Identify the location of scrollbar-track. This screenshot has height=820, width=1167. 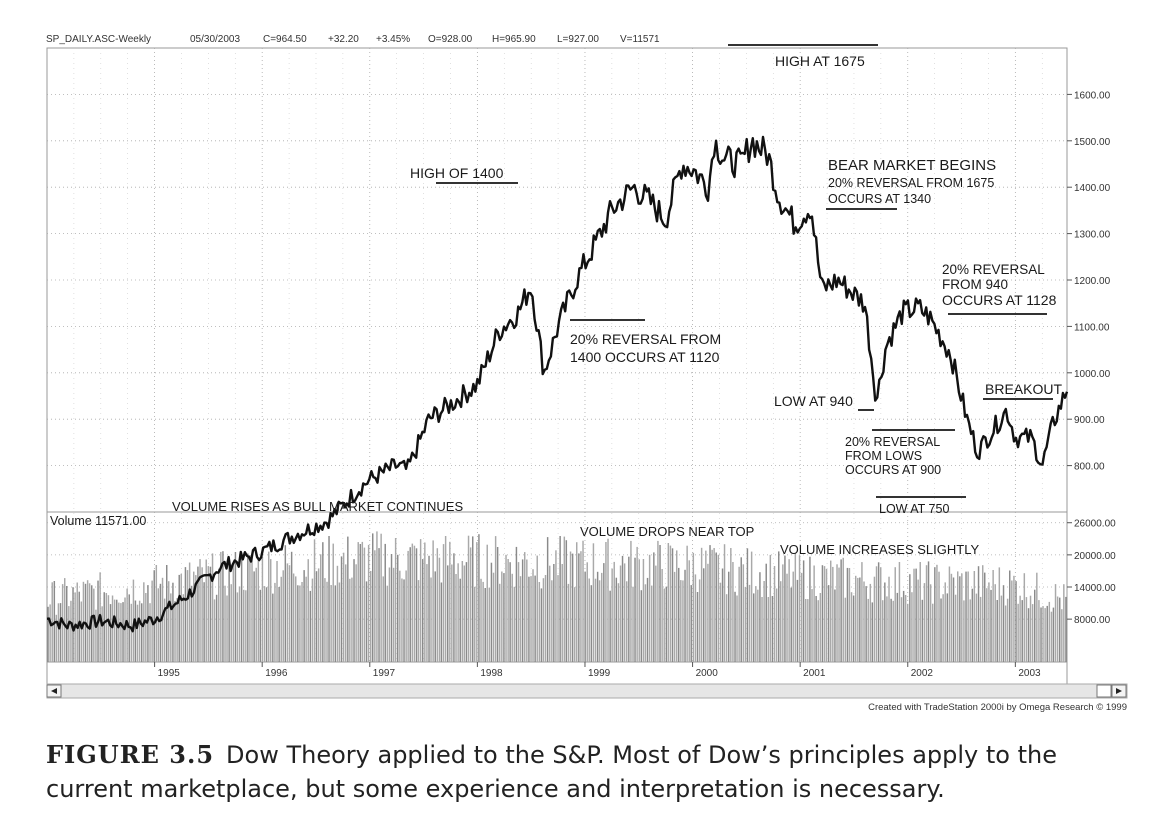
(587, 691).